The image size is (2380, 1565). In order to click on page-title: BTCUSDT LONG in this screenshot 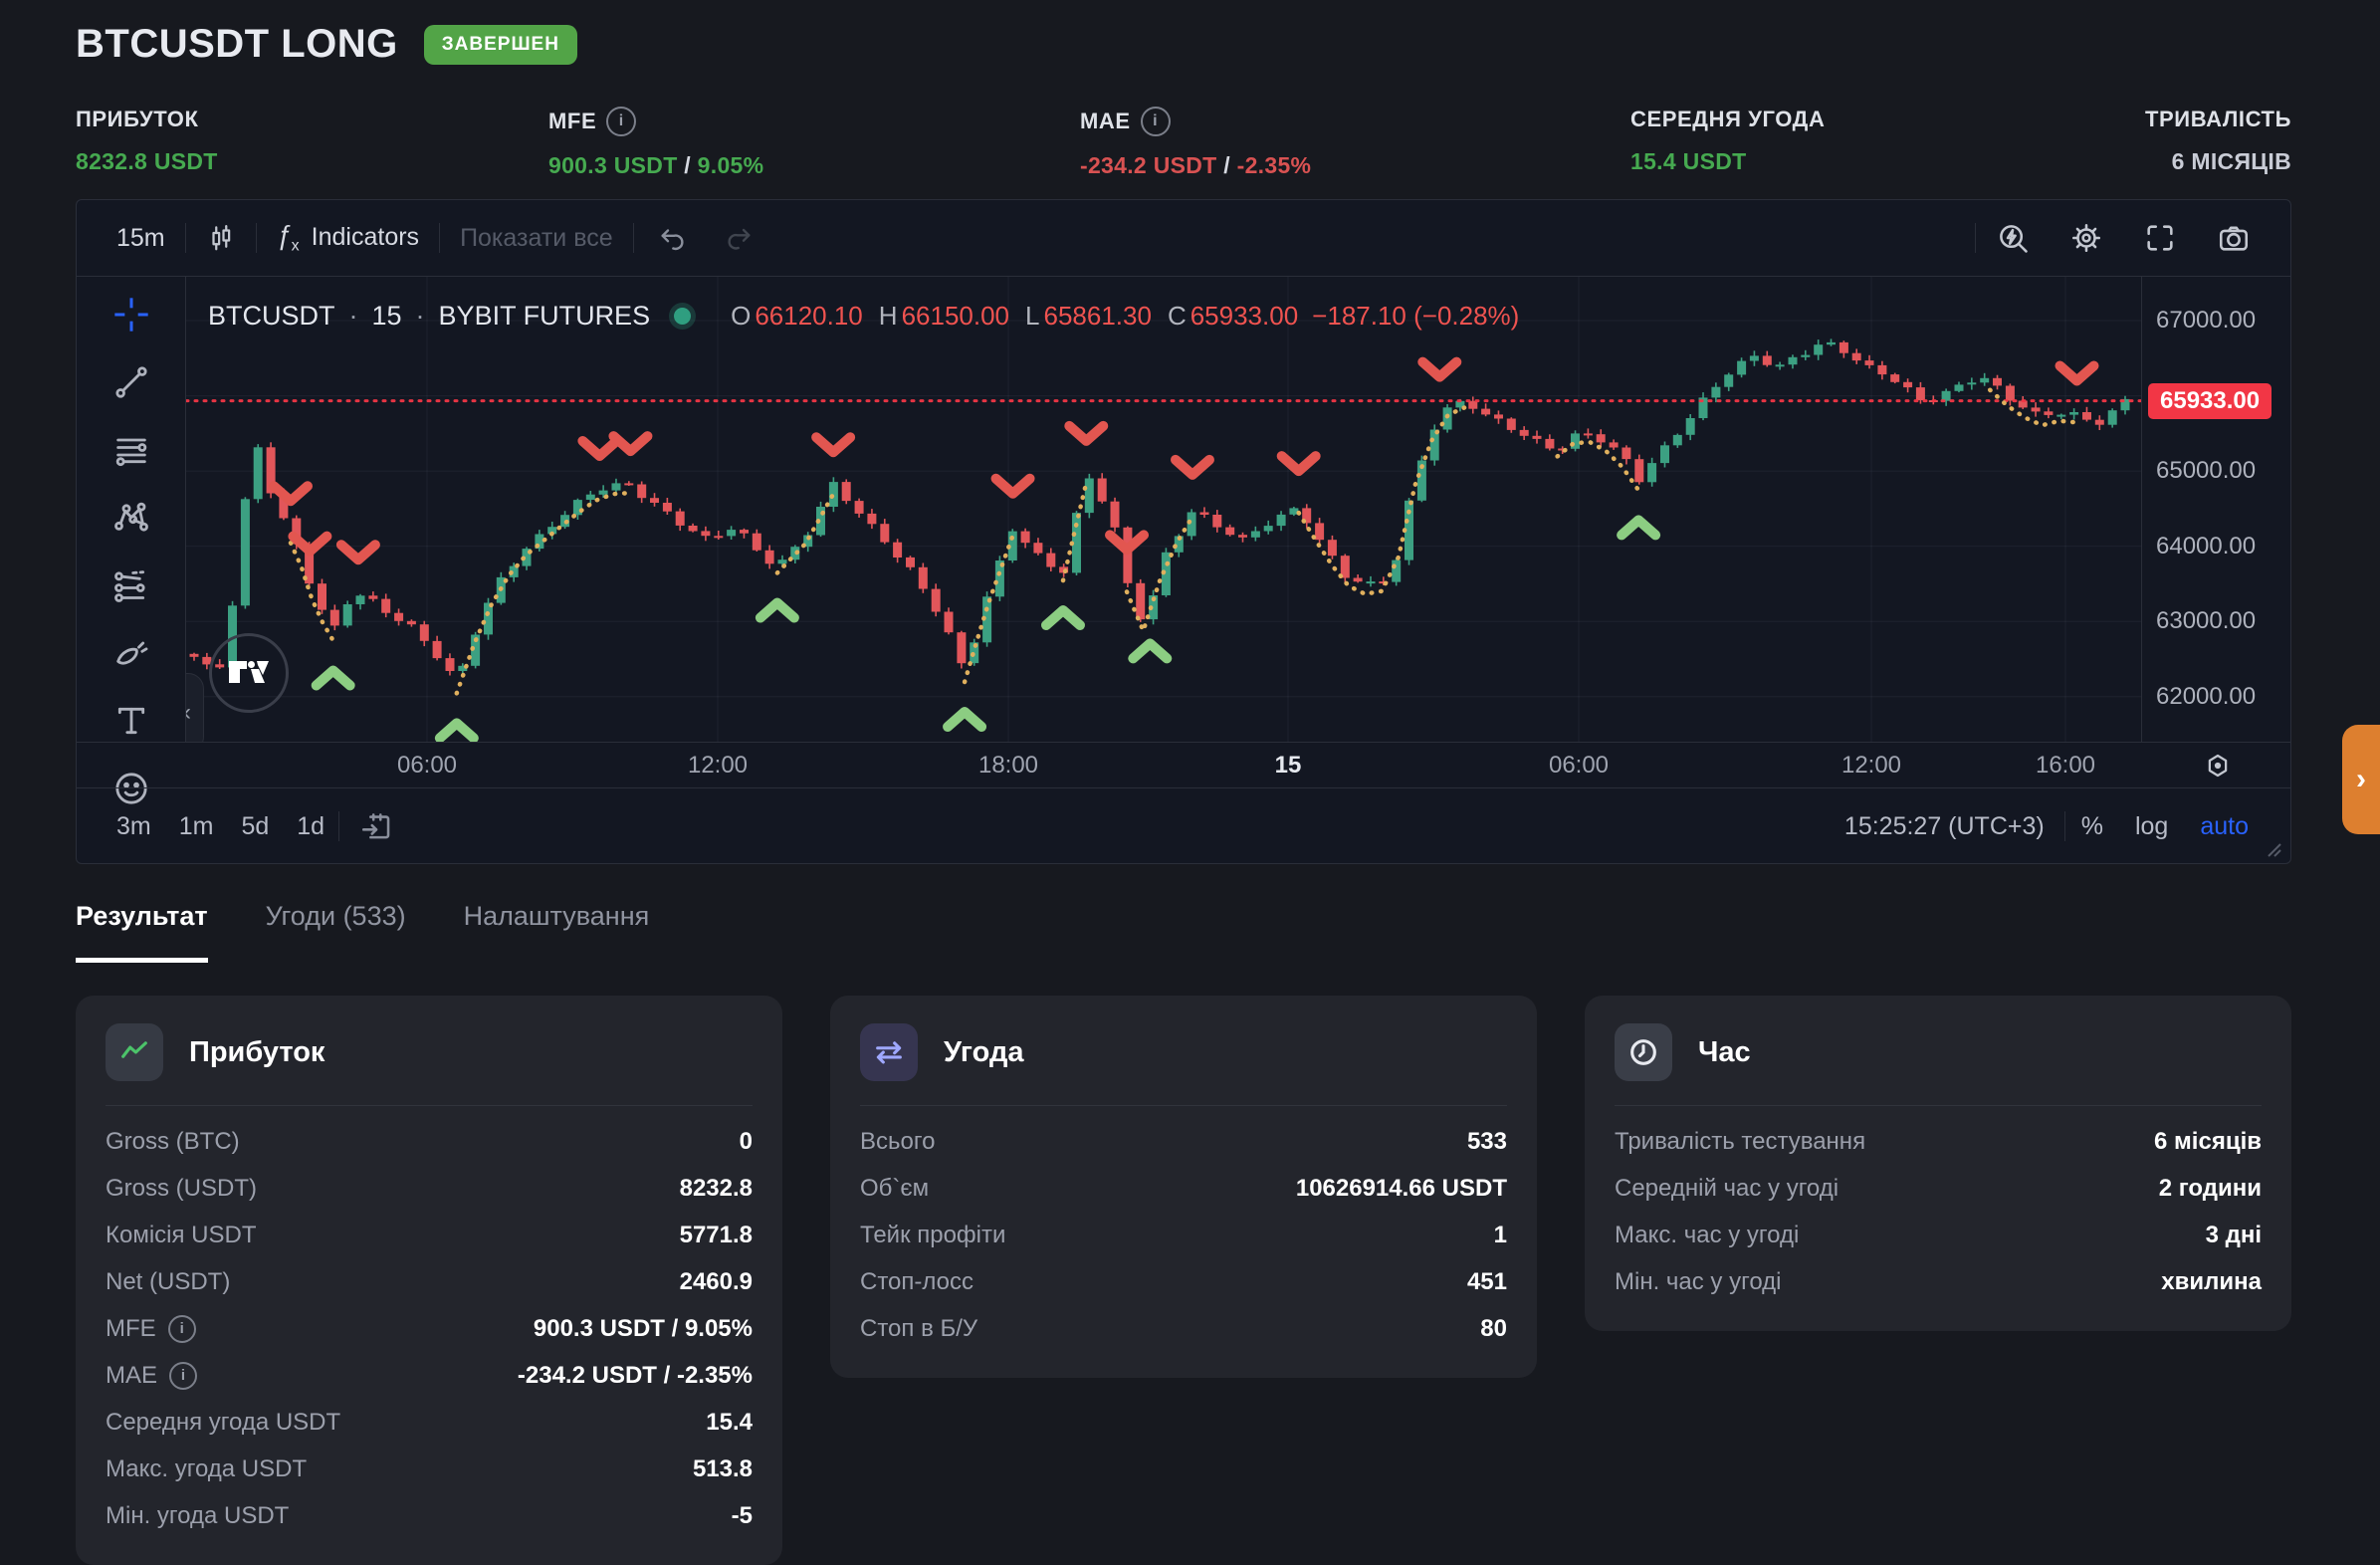, I will do `click(237, 44)`.